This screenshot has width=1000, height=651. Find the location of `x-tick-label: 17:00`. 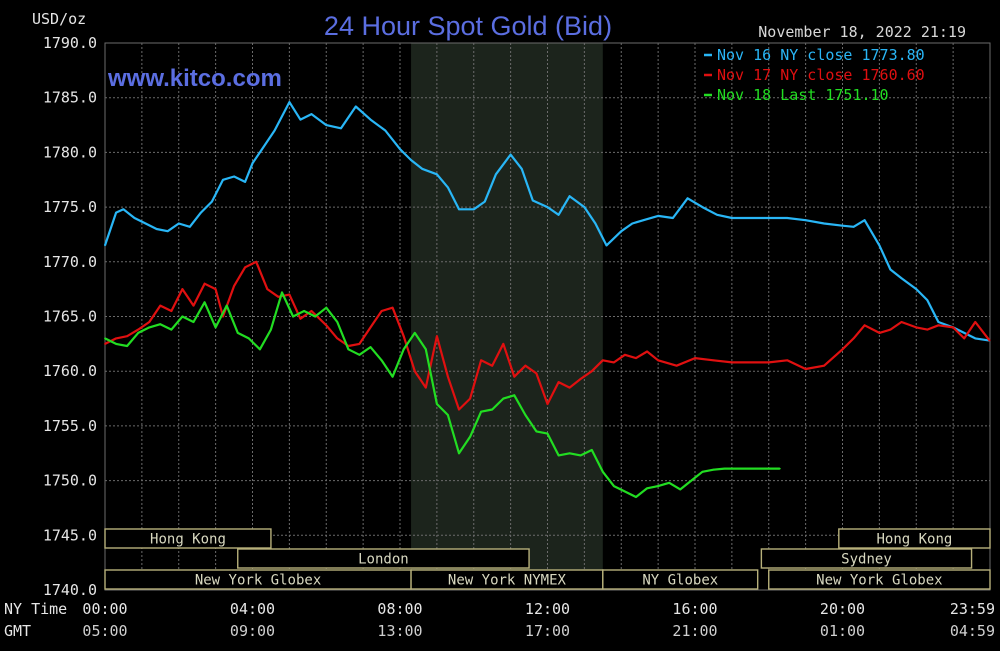

x-tick-label: 17:00 is located at coordinates (547, 631).